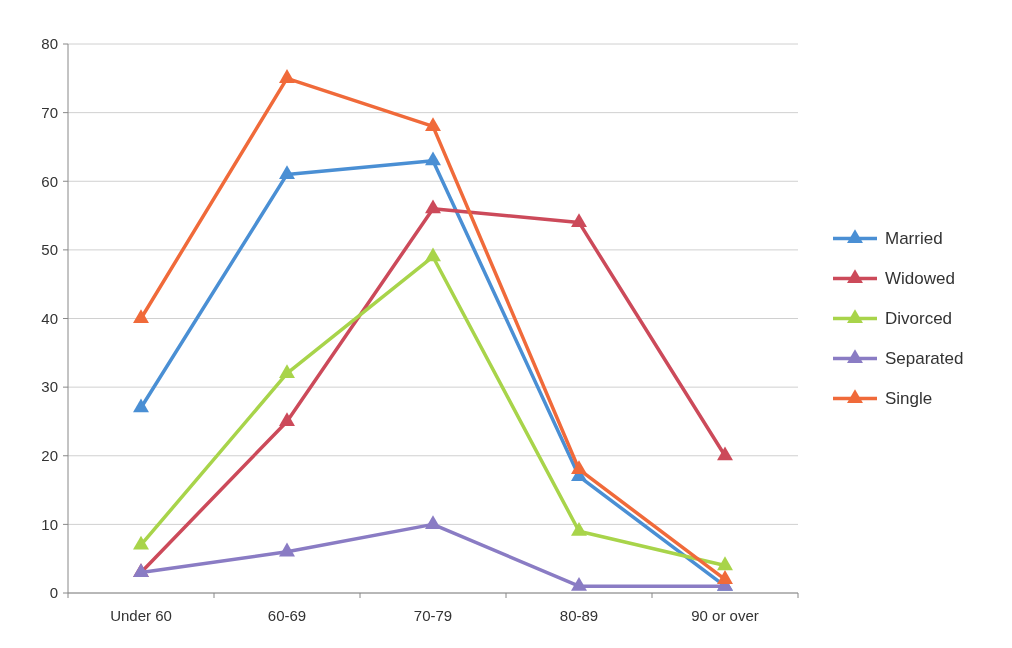 Image resolution: width=1012 pixels, height=648 pixels. What do you see at coordinates (725, 615) in the screenshot?
I see `x-tick-label: 90 or over` at bounding box center [725, 615].